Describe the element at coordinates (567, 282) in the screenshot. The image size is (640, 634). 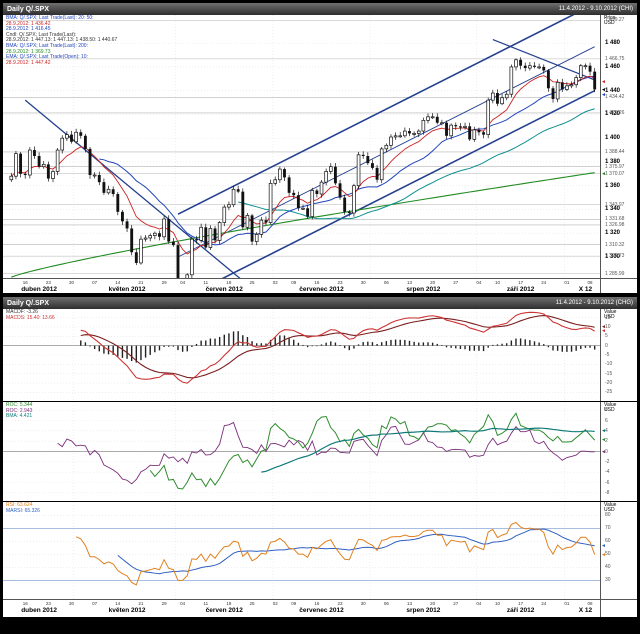
I see `x-minor-tick: 01` at that location.